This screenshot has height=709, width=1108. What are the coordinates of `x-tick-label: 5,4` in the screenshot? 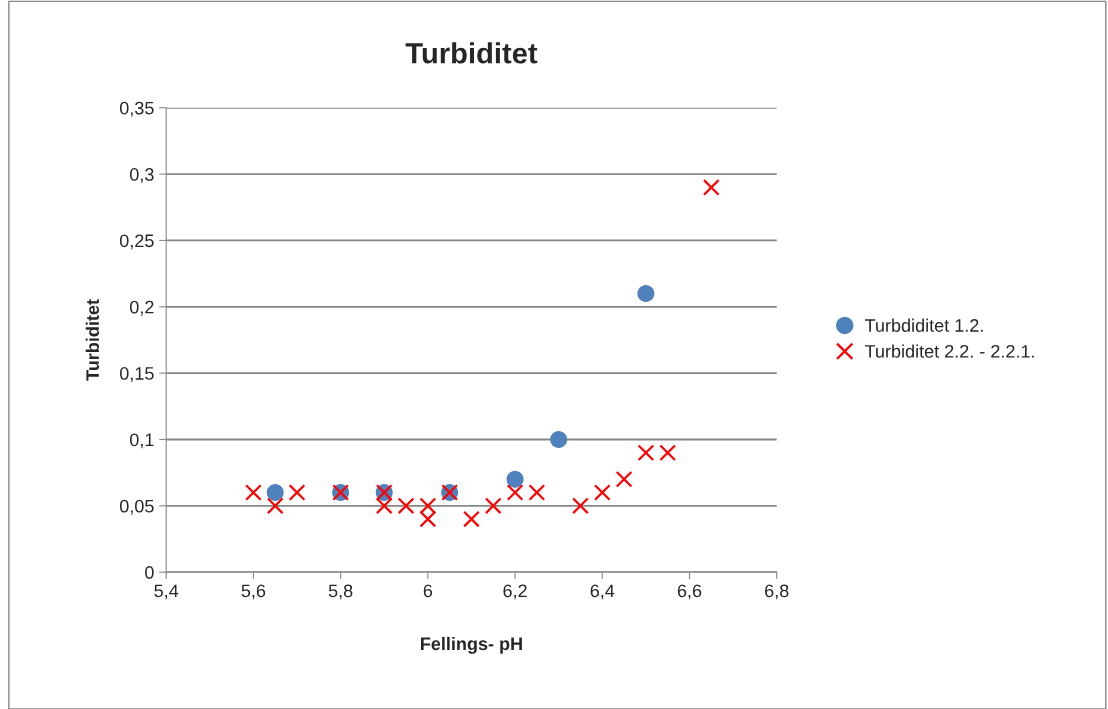 It's located at (166, 592).